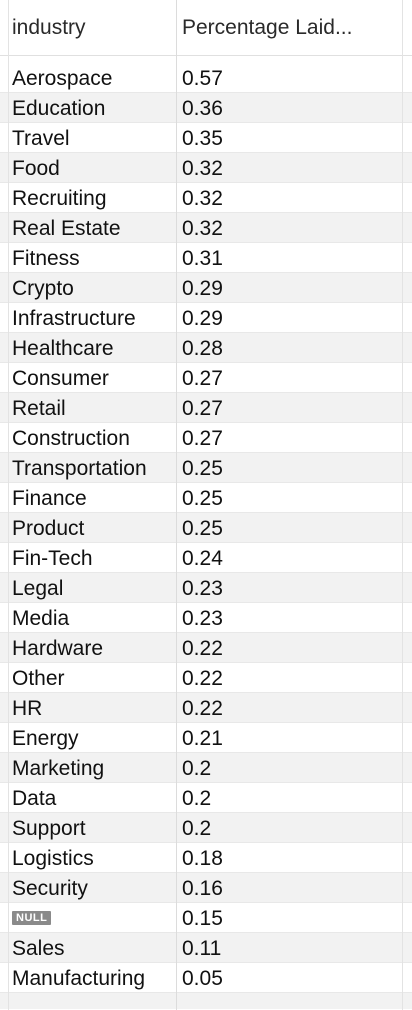 The height and width of the screenshot is (1010, 412). I want to click on table-row: Other 0.22, so click(206, 678).